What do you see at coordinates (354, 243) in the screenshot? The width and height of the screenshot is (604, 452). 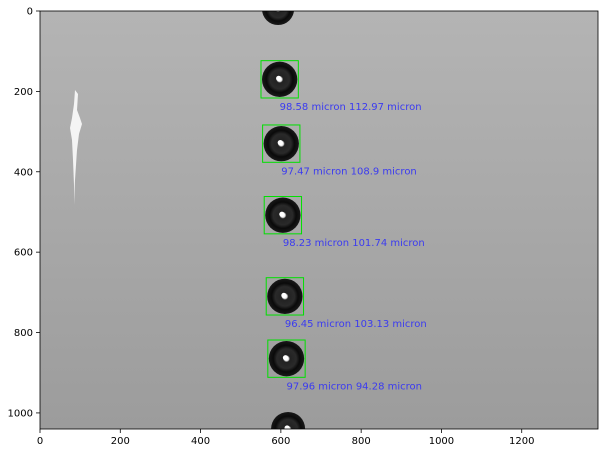 I see `measurement-label-3: 98.23 micron 101.74 micron` at bounding box center [354, 243].